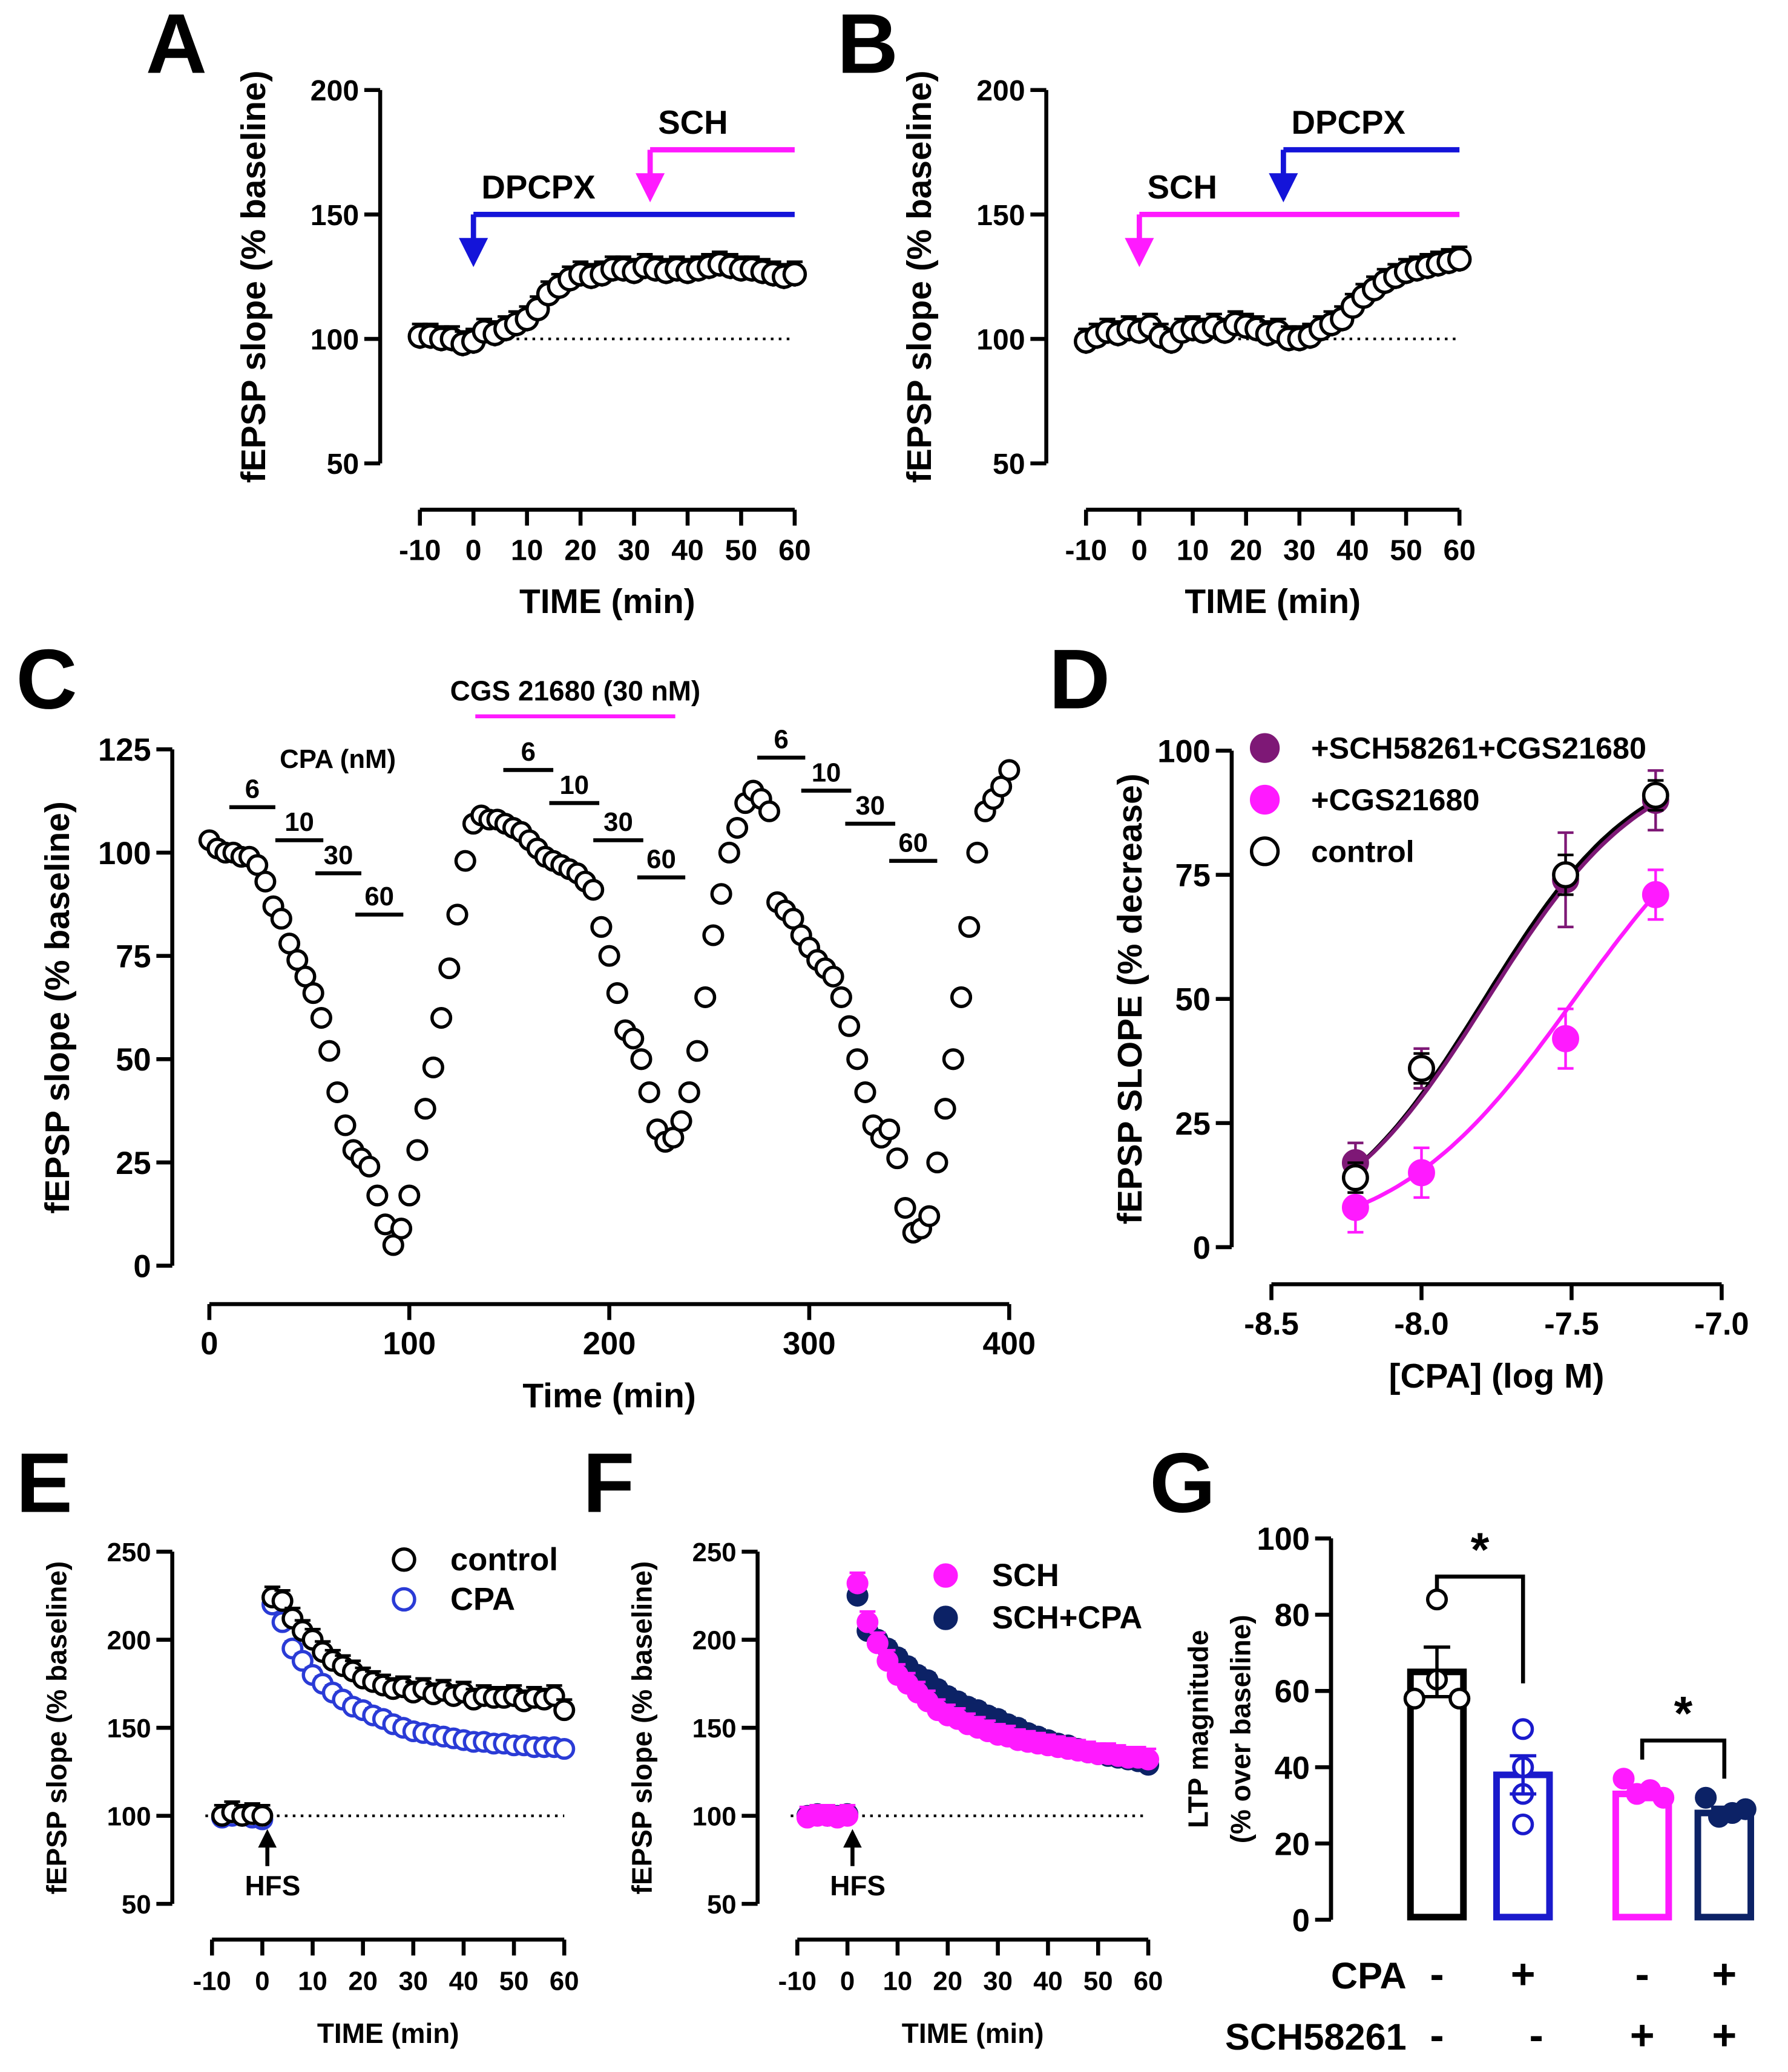 The height and width of the screenshot is (2072, 1788). Describe the element at coordinates (273, 1886) in the screenshot. I see `hfs-label: HFS` at that location.